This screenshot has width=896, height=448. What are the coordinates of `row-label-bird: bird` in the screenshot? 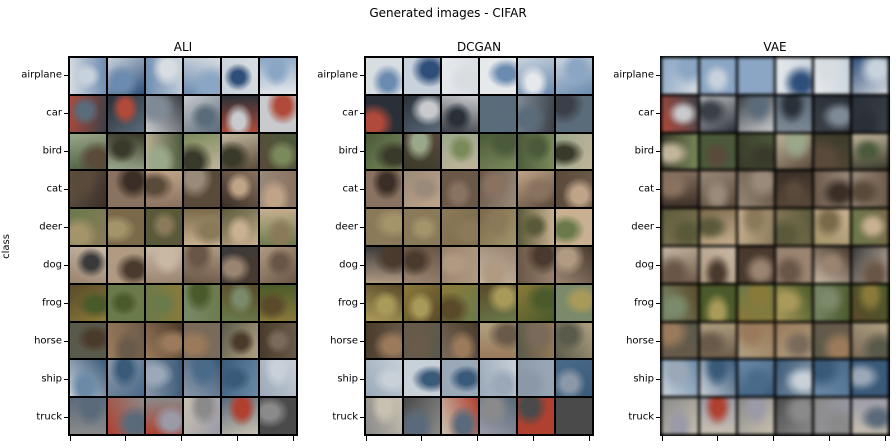 It's located at (348, 151).